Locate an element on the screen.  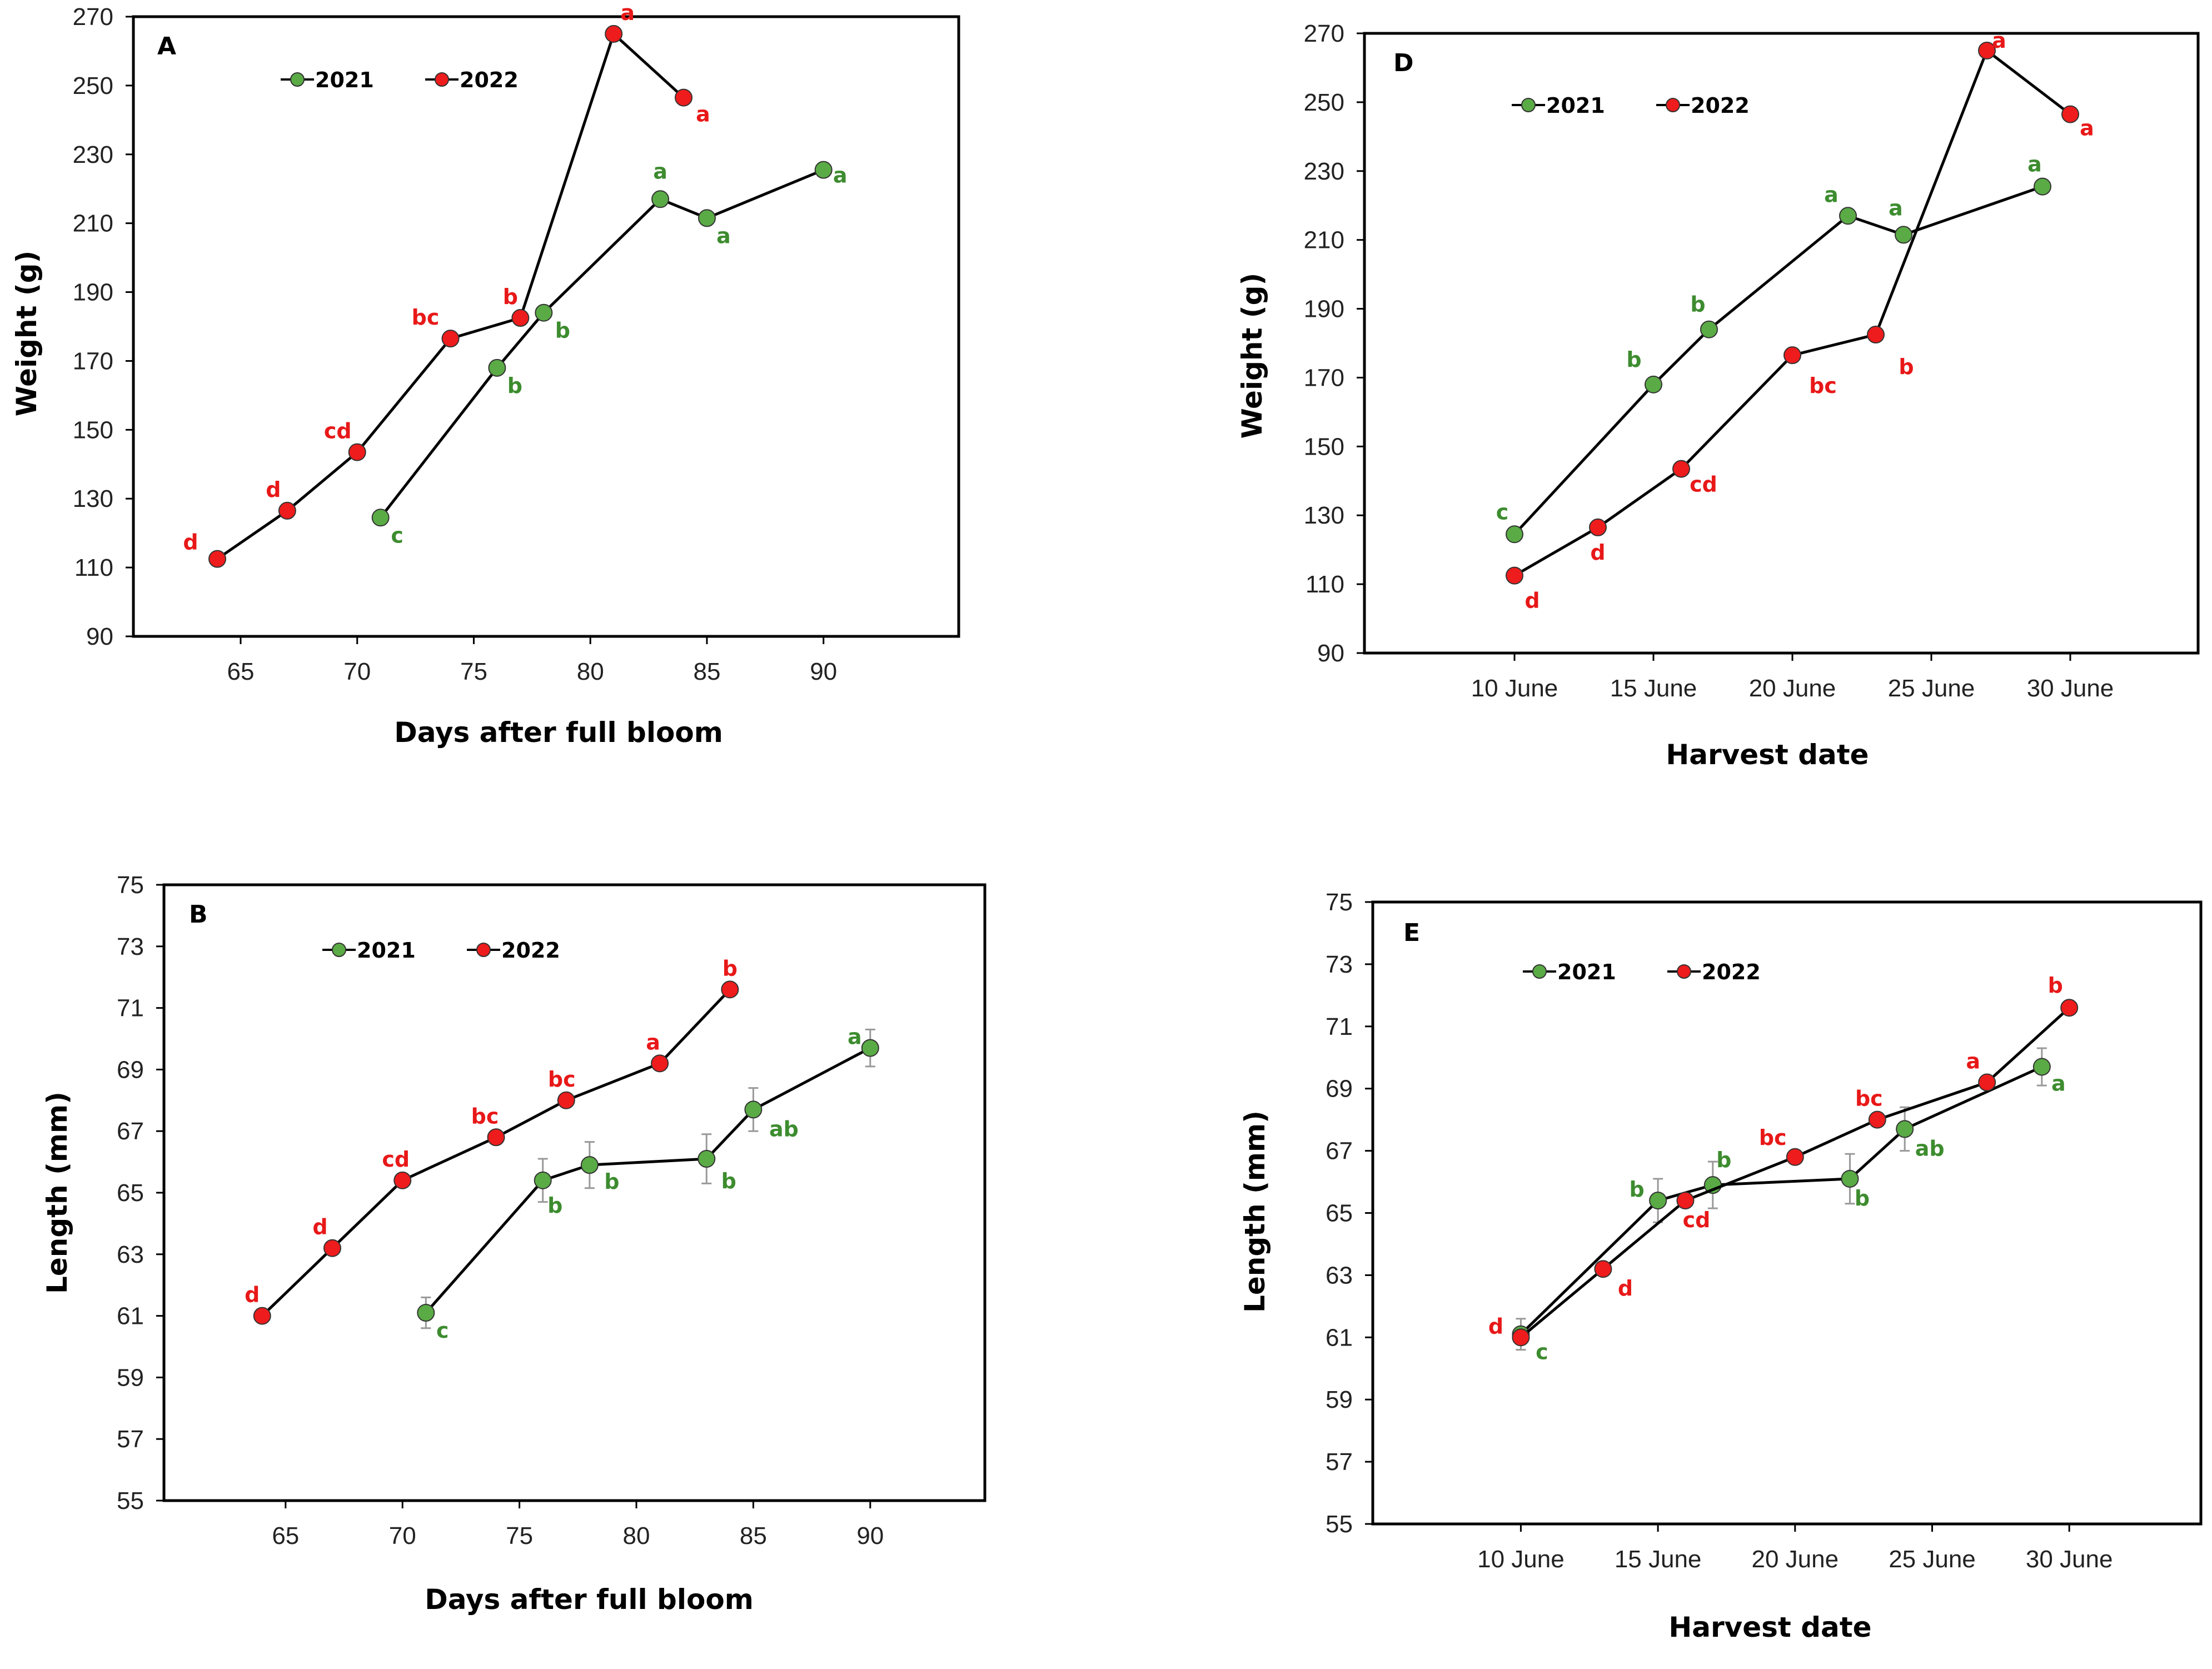
y-tick-label: 150 is located at coordinates (93, 430).